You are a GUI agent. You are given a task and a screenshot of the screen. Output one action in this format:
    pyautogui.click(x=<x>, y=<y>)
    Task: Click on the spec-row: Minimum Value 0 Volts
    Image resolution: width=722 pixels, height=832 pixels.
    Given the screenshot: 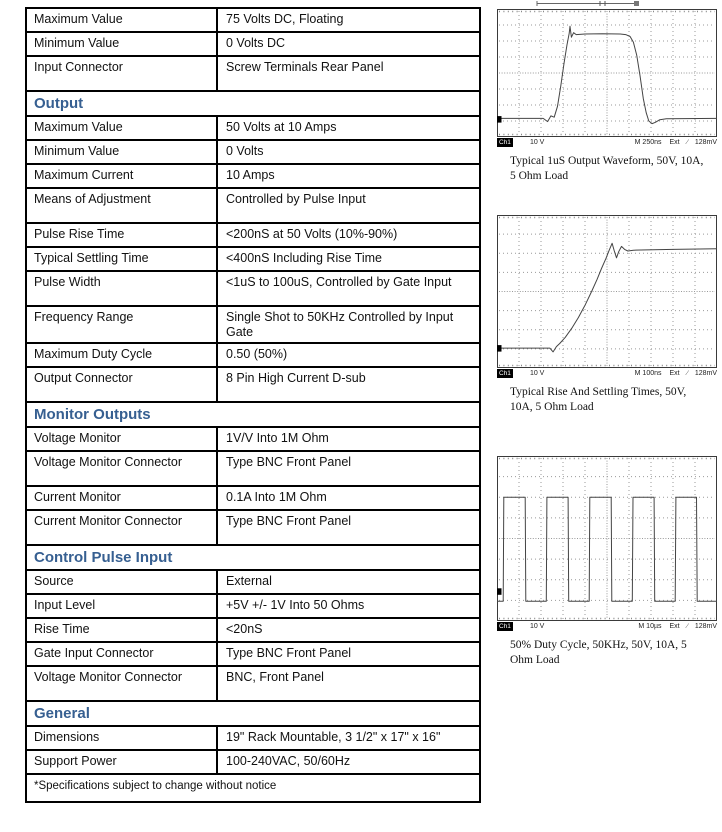 What is the action you would take?
    pyautogui.click(x=253, y=153)
    